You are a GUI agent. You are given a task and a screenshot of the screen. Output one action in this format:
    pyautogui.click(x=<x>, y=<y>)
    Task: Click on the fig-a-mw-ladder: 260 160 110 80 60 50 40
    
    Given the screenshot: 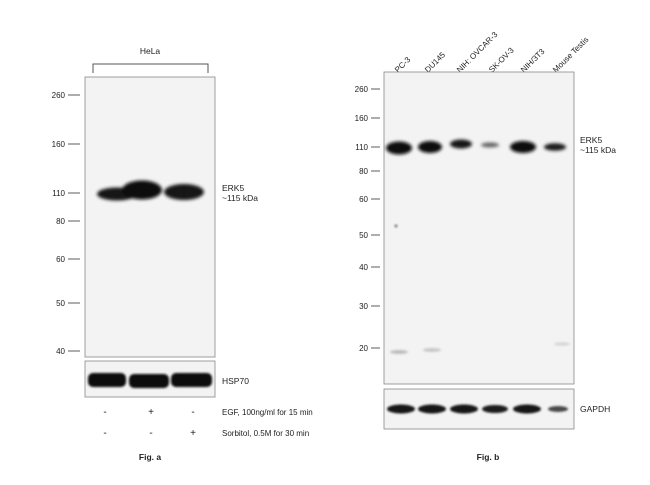 What is the action you would take?
    pyautogui.click(x=66, y=223)
    